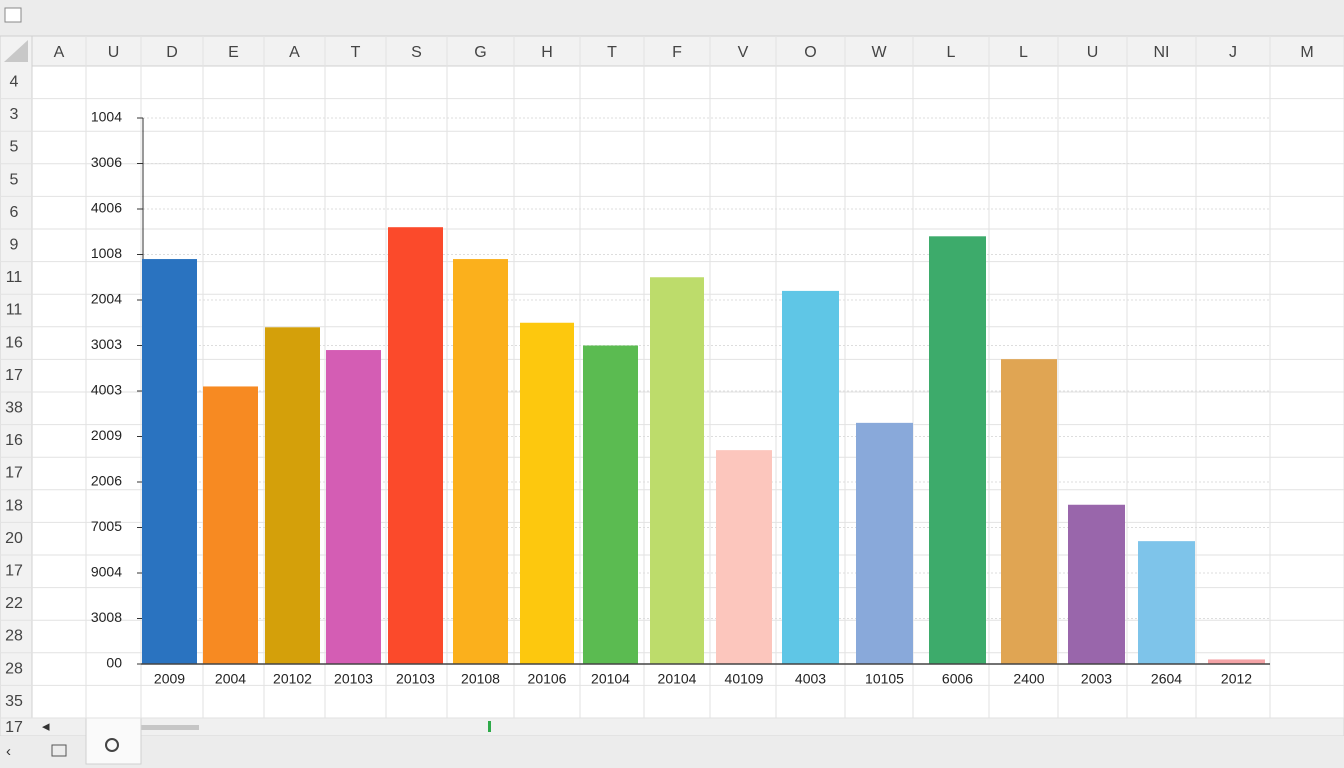 The image size is (1344, 768). What do you see at coordinates (106, 481) in the screenshot?
I see `y-tick-label: 2006` at bounding box center [106, 481].